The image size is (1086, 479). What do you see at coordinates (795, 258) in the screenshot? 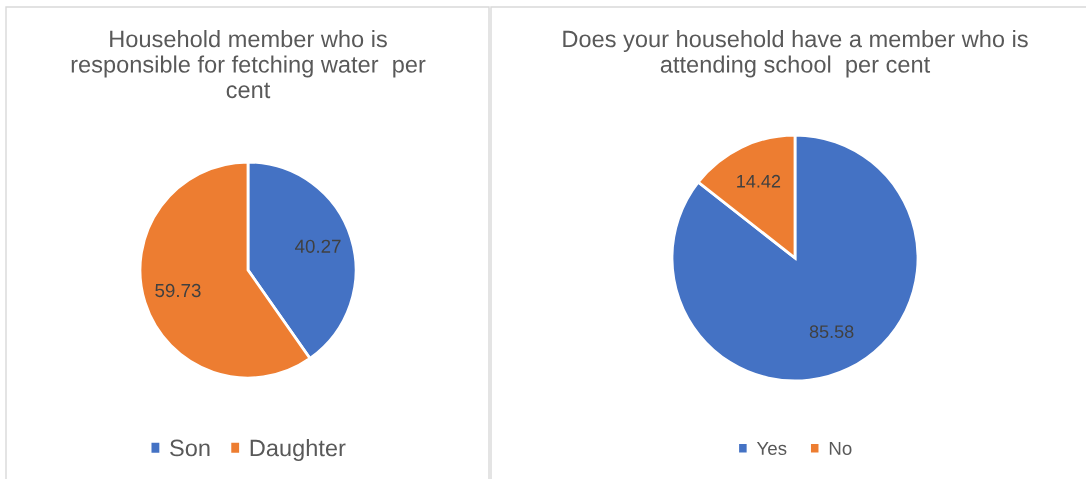
I see `pie-slice` at bounding box center [795, 258].